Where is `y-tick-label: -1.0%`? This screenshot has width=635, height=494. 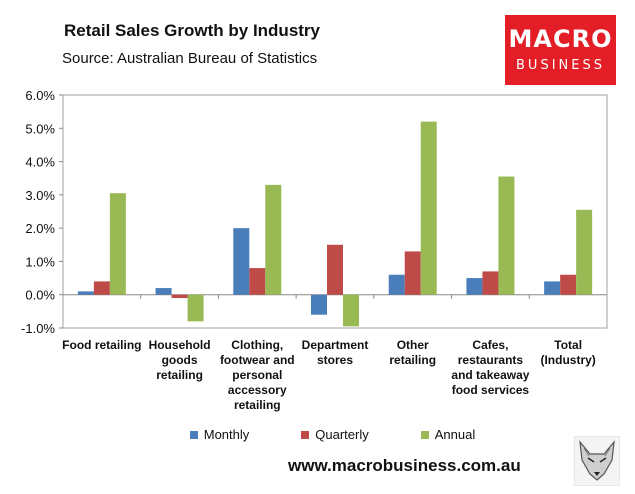
y-tick-label: -1.0% is located at coordinates (38, 328).